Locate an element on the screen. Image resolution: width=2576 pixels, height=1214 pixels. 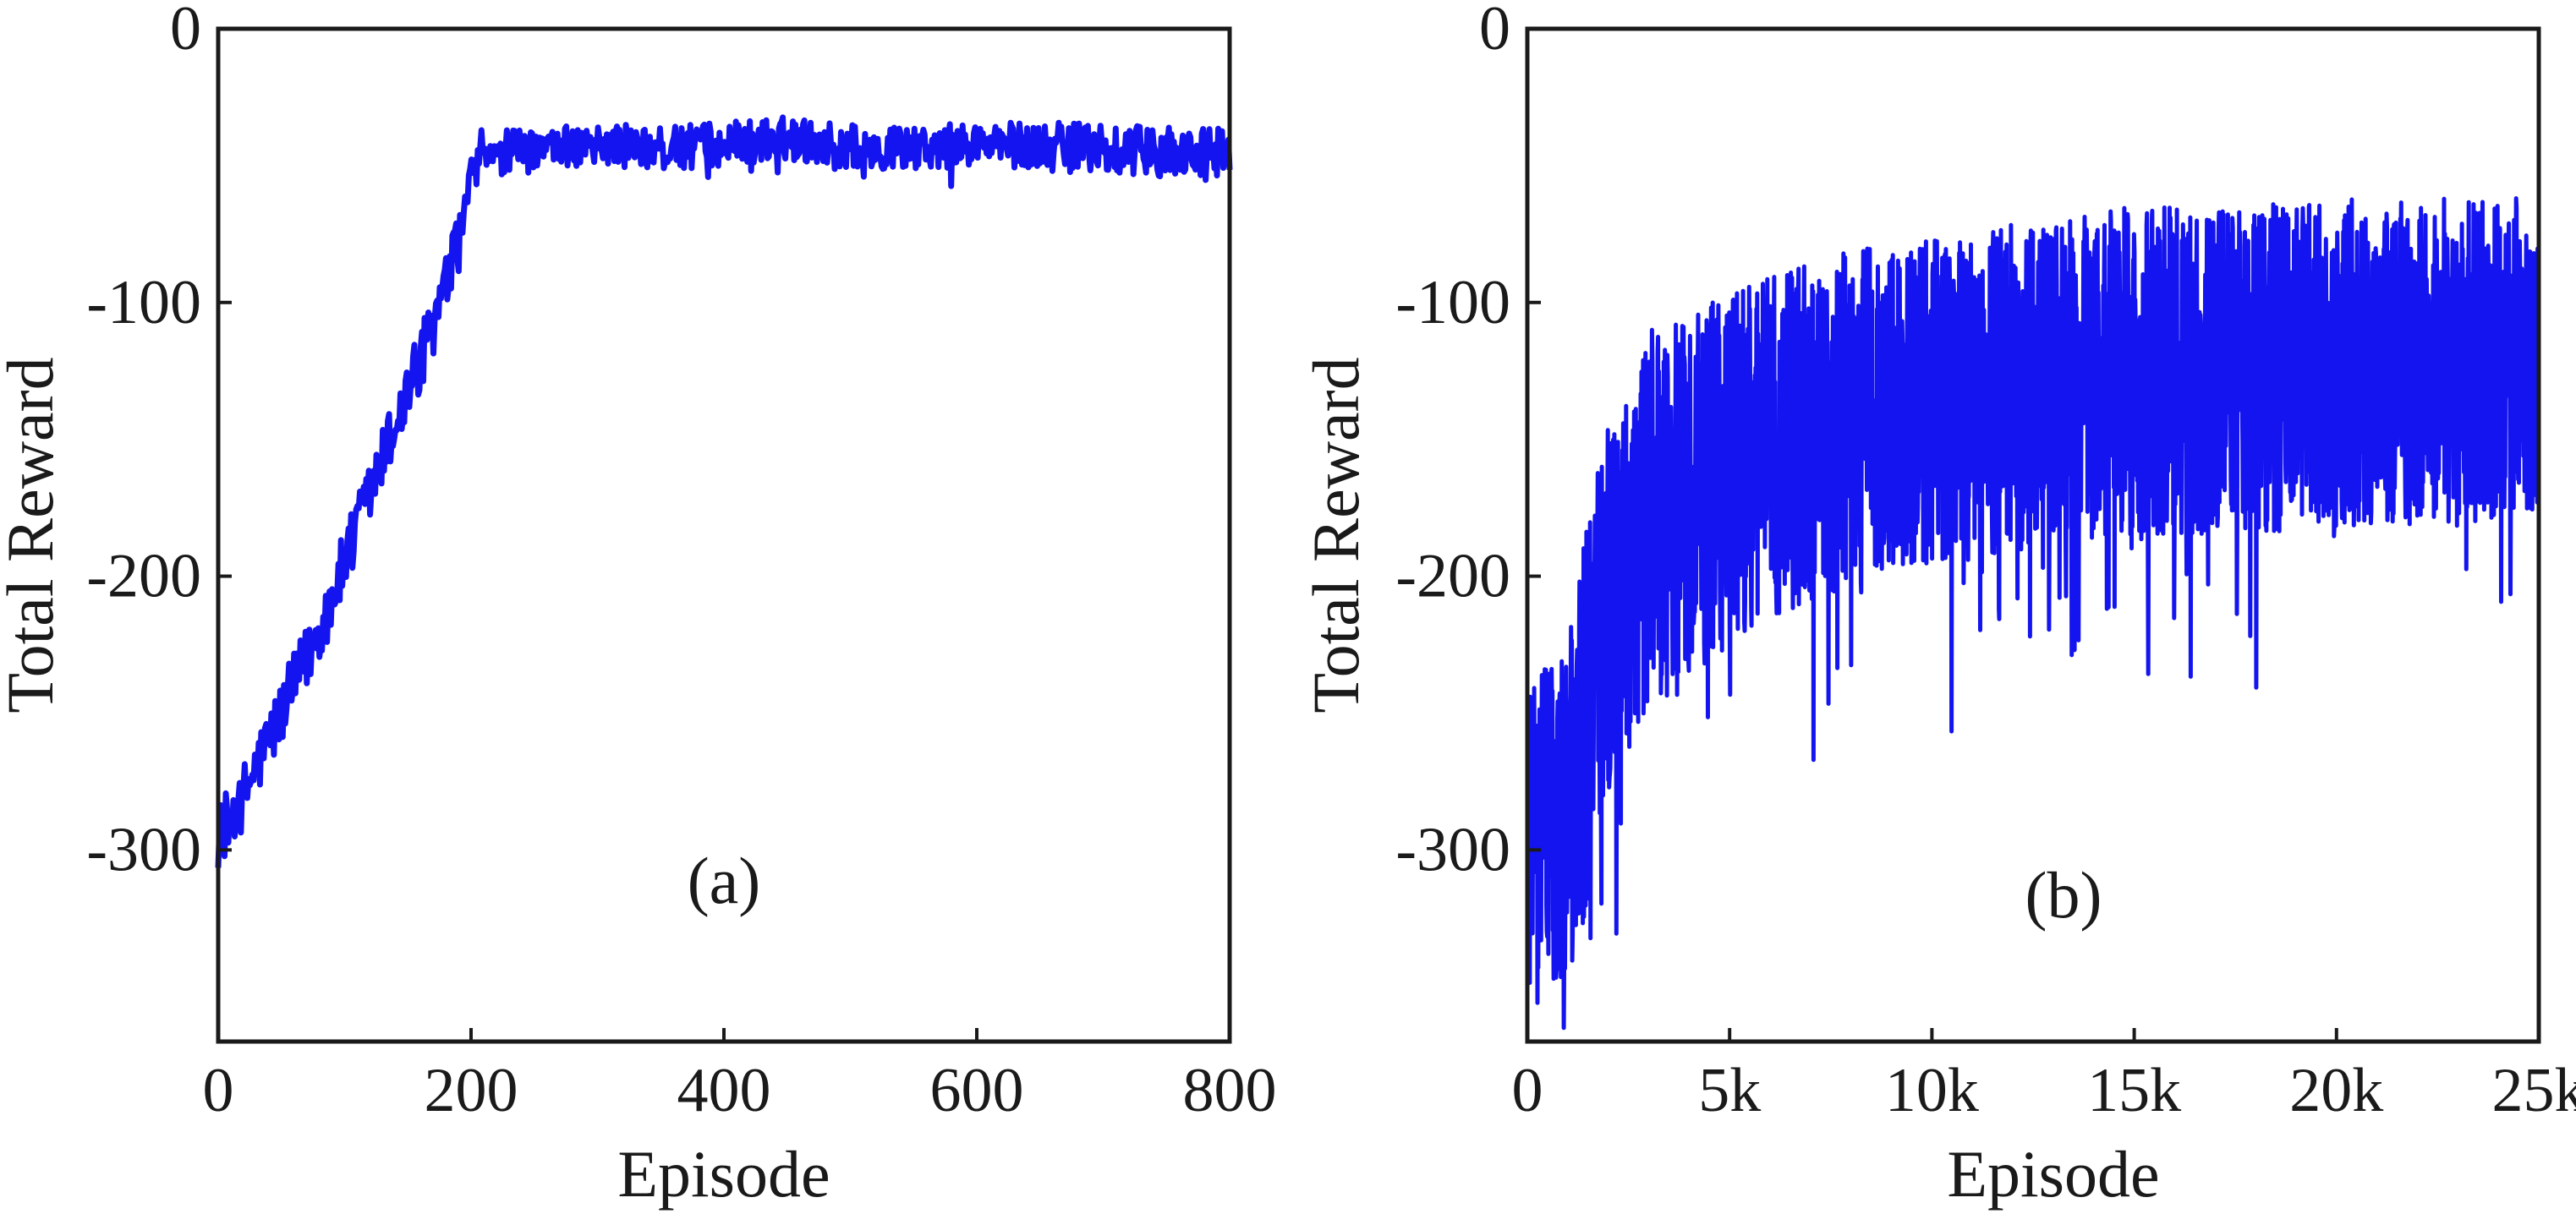
panel-a-y-ticks: 0 -100 -200 -300 is located at coordinates (159, 442).